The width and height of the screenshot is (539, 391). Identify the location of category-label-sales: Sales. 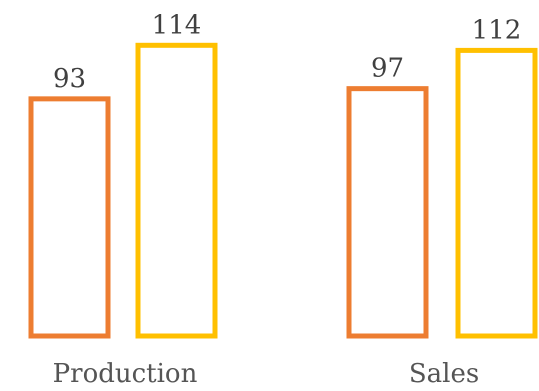
(444, 374).